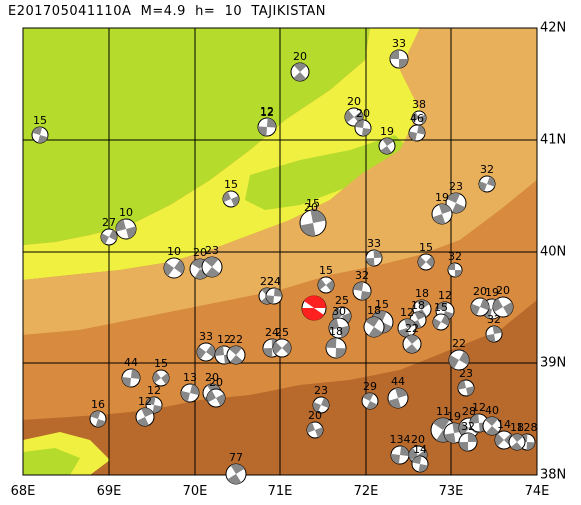  Describe the element at coordinates (451, 491) in the screenshot. I see `lon-label-73: 73E` at that location.